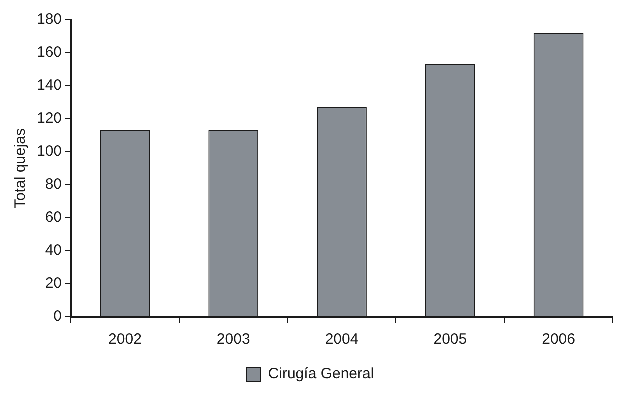 This screenshot has width=641, height=400. What do you see at coordinates (49, 119) in the screenshot?
I see `y-tick-label: 120` at bounding box center [49, 119].